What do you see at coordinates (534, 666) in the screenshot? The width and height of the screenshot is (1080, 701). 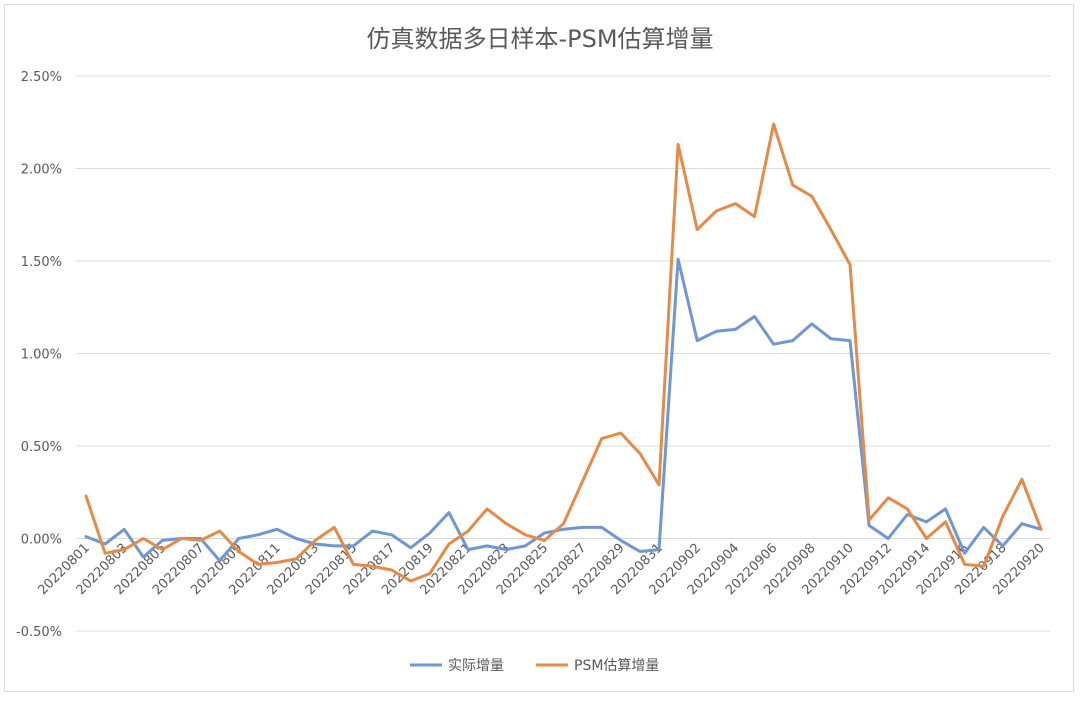 I see `legend: 实际增量 PSM估算增量` at bounding box center [534, 666].